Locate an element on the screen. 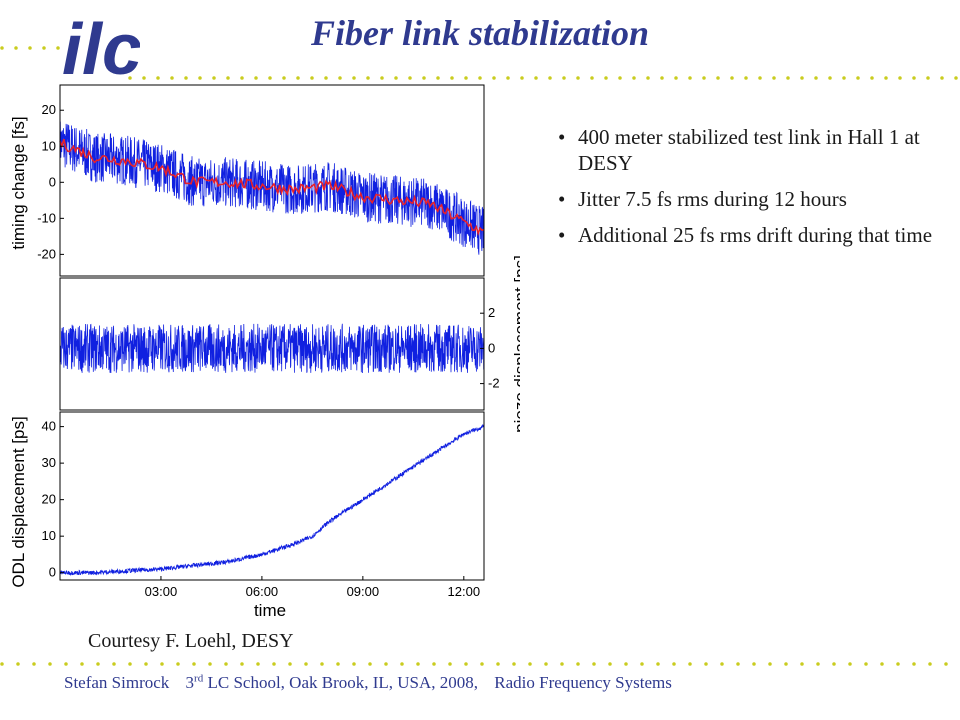 Image resolution: width=960 pixels, height=720 pixels. odl-displacement-panel: 40 30 20 10 0 03:00 06:00 09:00 12:00 is located at coordinates (263, 505).